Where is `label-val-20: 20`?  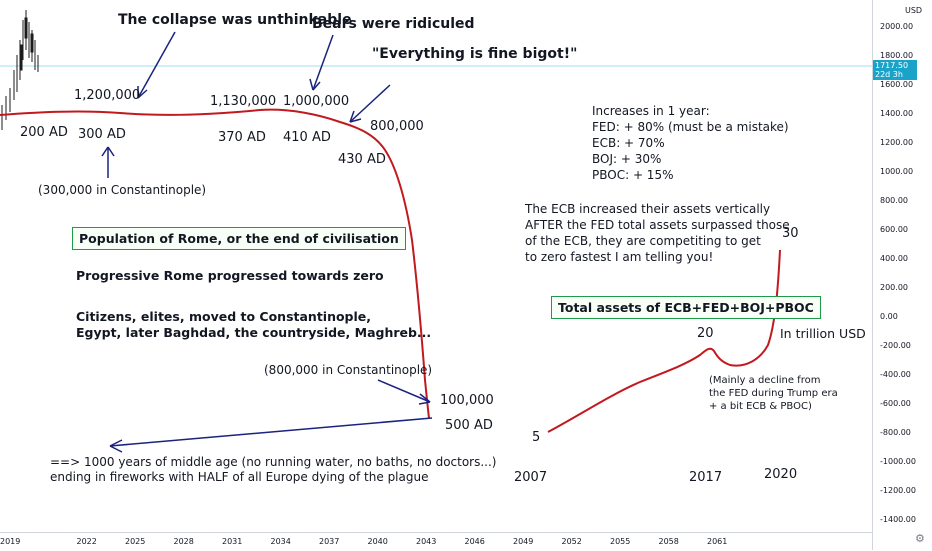
label-val-20: 20 is located at coordinates (705, 333).